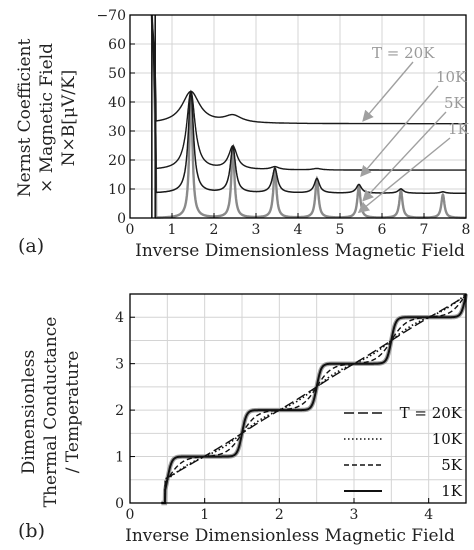  Describe the element at coordinates (256, 230) in the screenshot. I see `panel-a-xtick-label: 3` at that location.